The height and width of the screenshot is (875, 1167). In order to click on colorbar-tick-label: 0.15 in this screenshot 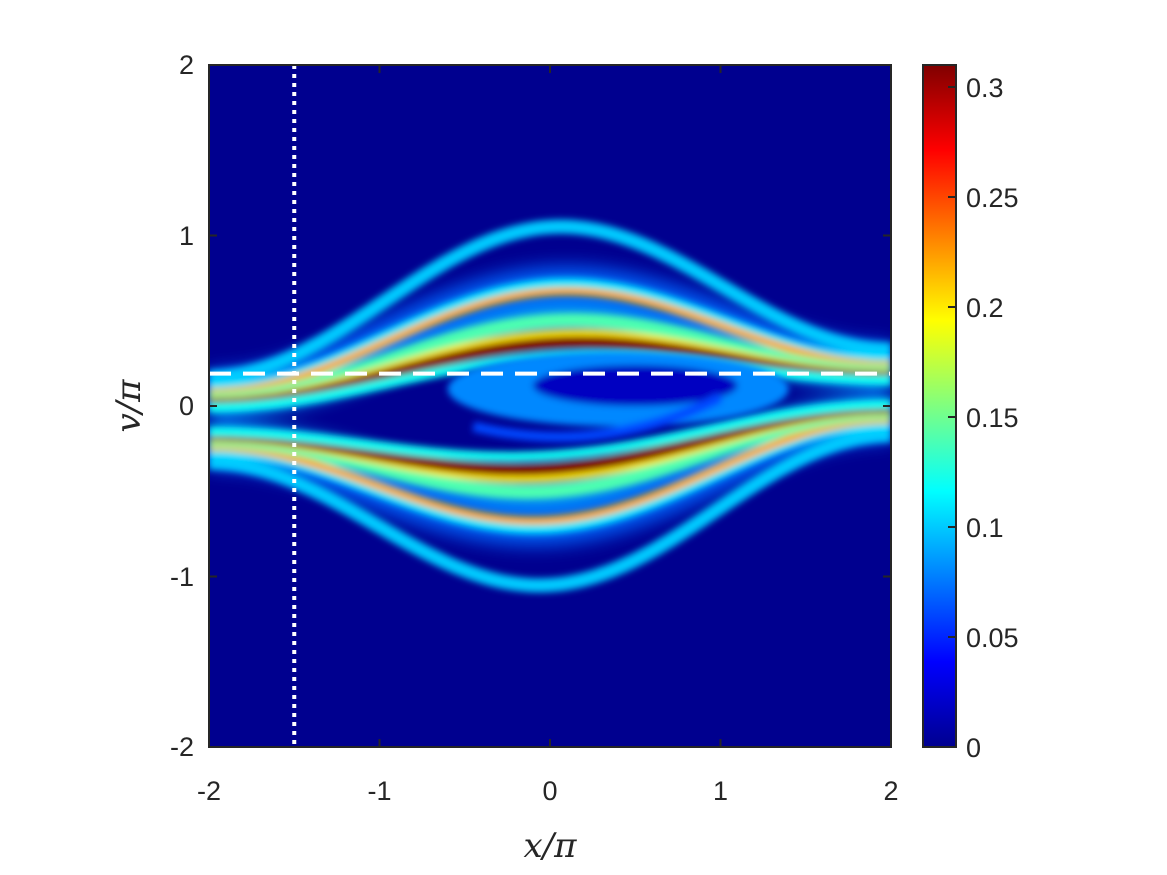, I will do `click(992, 418)`.